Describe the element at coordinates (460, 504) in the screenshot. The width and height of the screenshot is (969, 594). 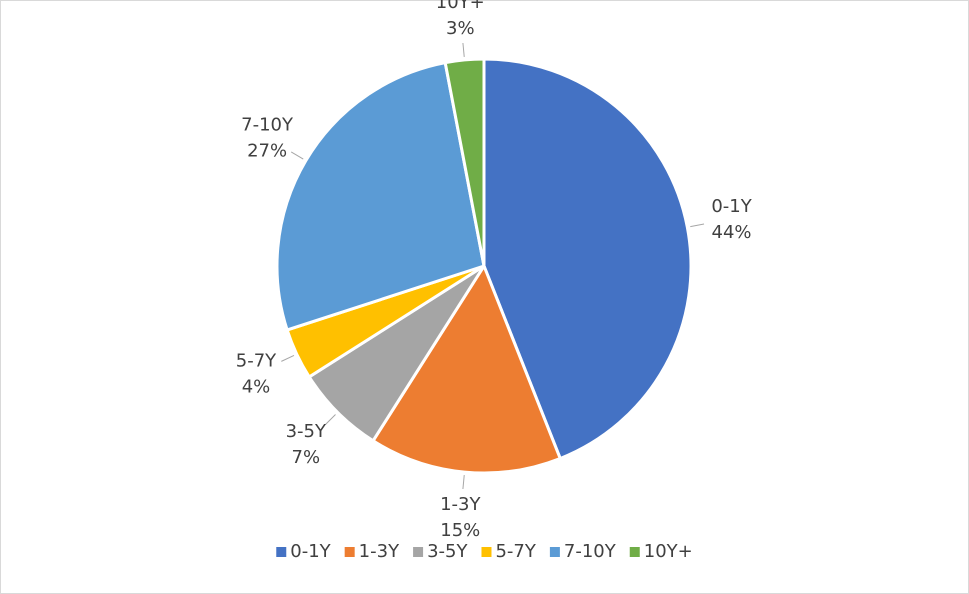
I see `category-label: 1-3Y` at that location.